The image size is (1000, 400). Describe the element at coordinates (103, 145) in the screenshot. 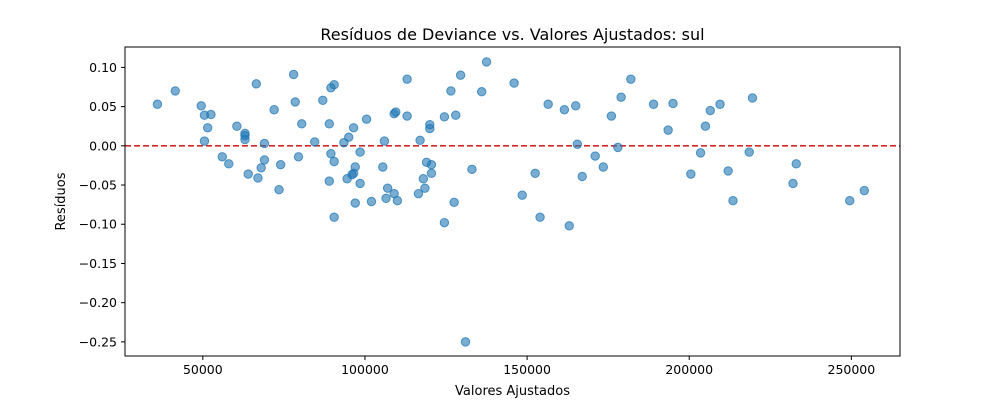

I see `y-tick-label: 0.00` at that location.